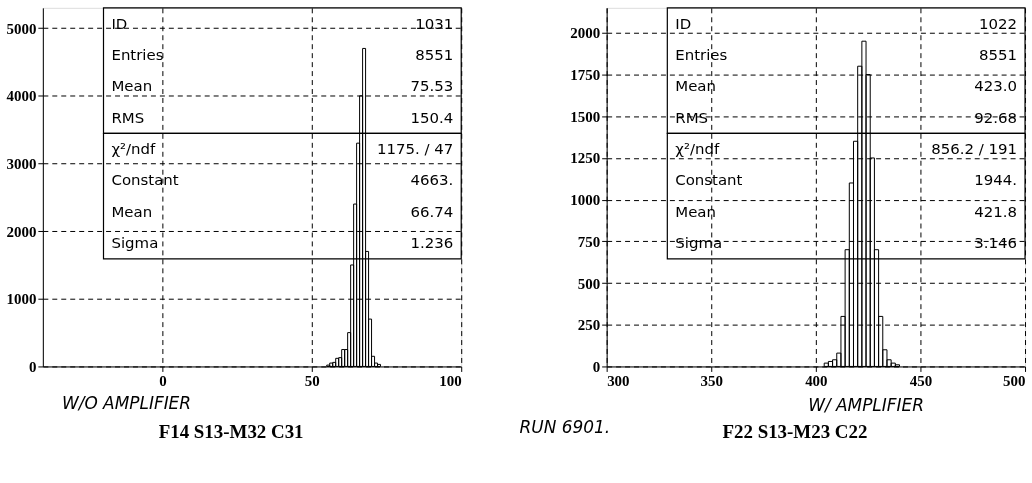  What do you see at coordinates (21, 96) in the screenshot?
I see `y-tick-label: 4000` at bounding box center [21, 96].